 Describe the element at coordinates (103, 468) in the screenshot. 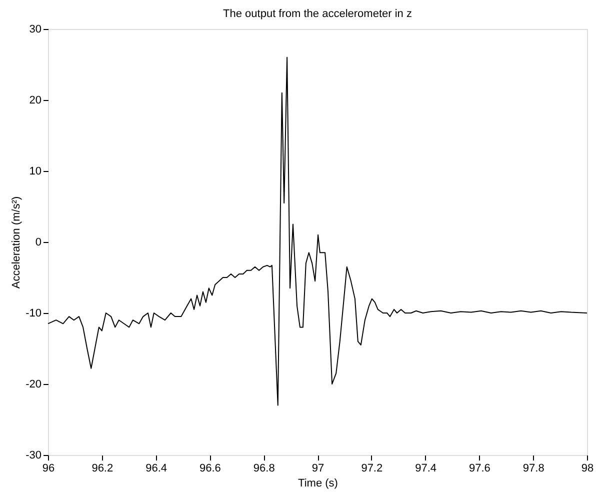

I see `x-tick-label: 96.2` at that location.